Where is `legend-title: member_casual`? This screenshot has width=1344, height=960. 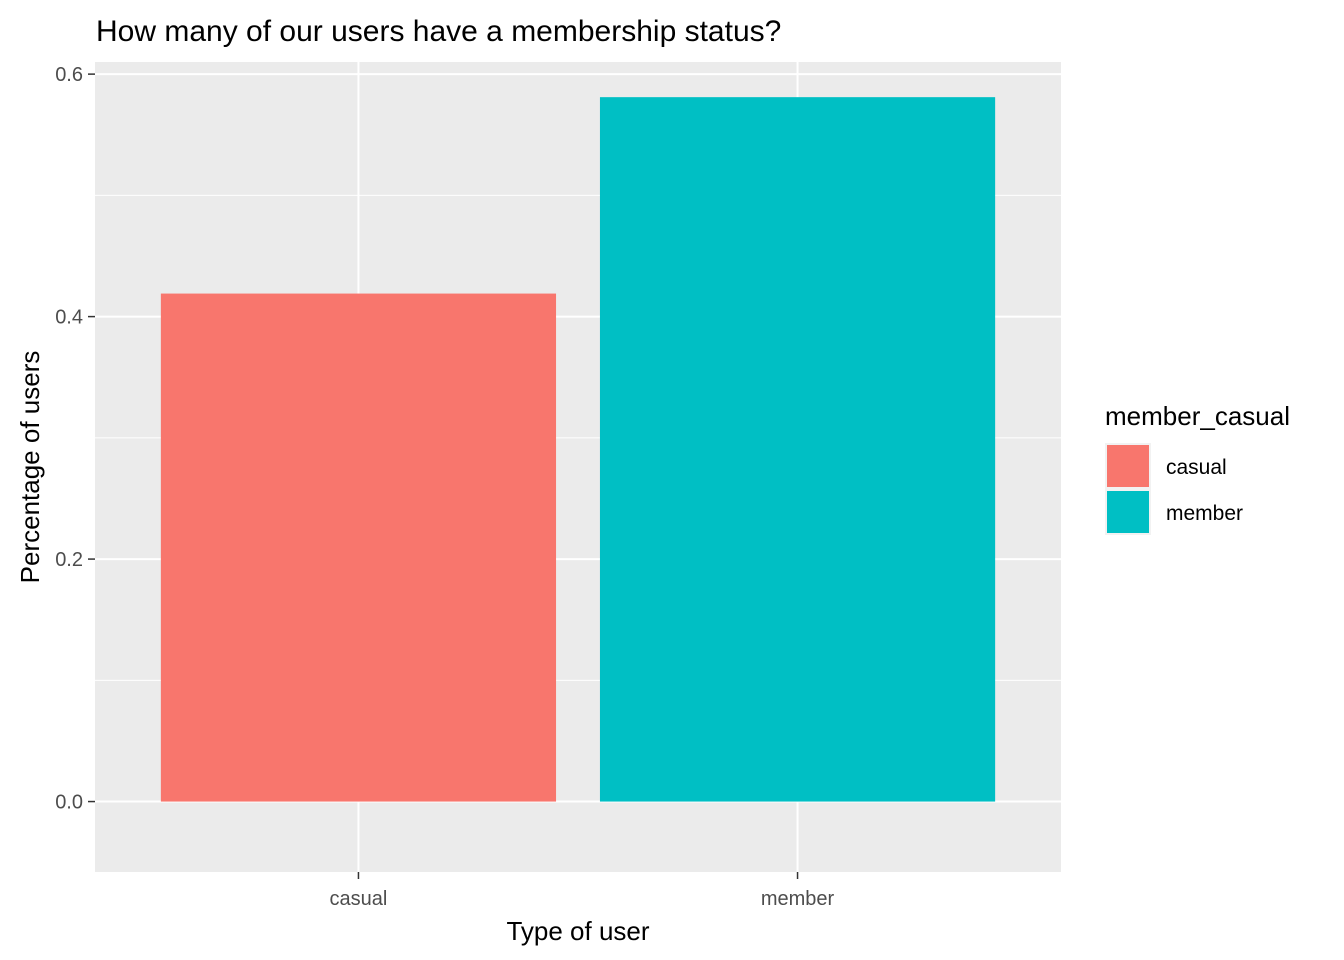 legend-title: member_casual is located at coordinates (1197, 416).